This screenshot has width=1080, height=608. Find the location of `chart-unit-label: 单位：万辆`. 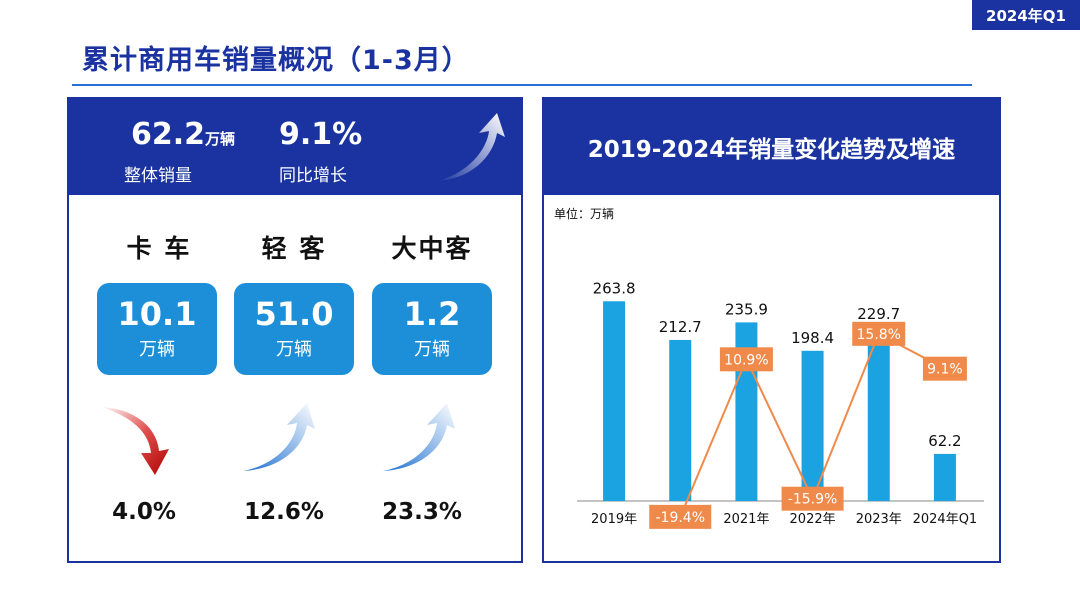

chart-unit-label: 单位：万辆 is located at coordinates (584, 214).